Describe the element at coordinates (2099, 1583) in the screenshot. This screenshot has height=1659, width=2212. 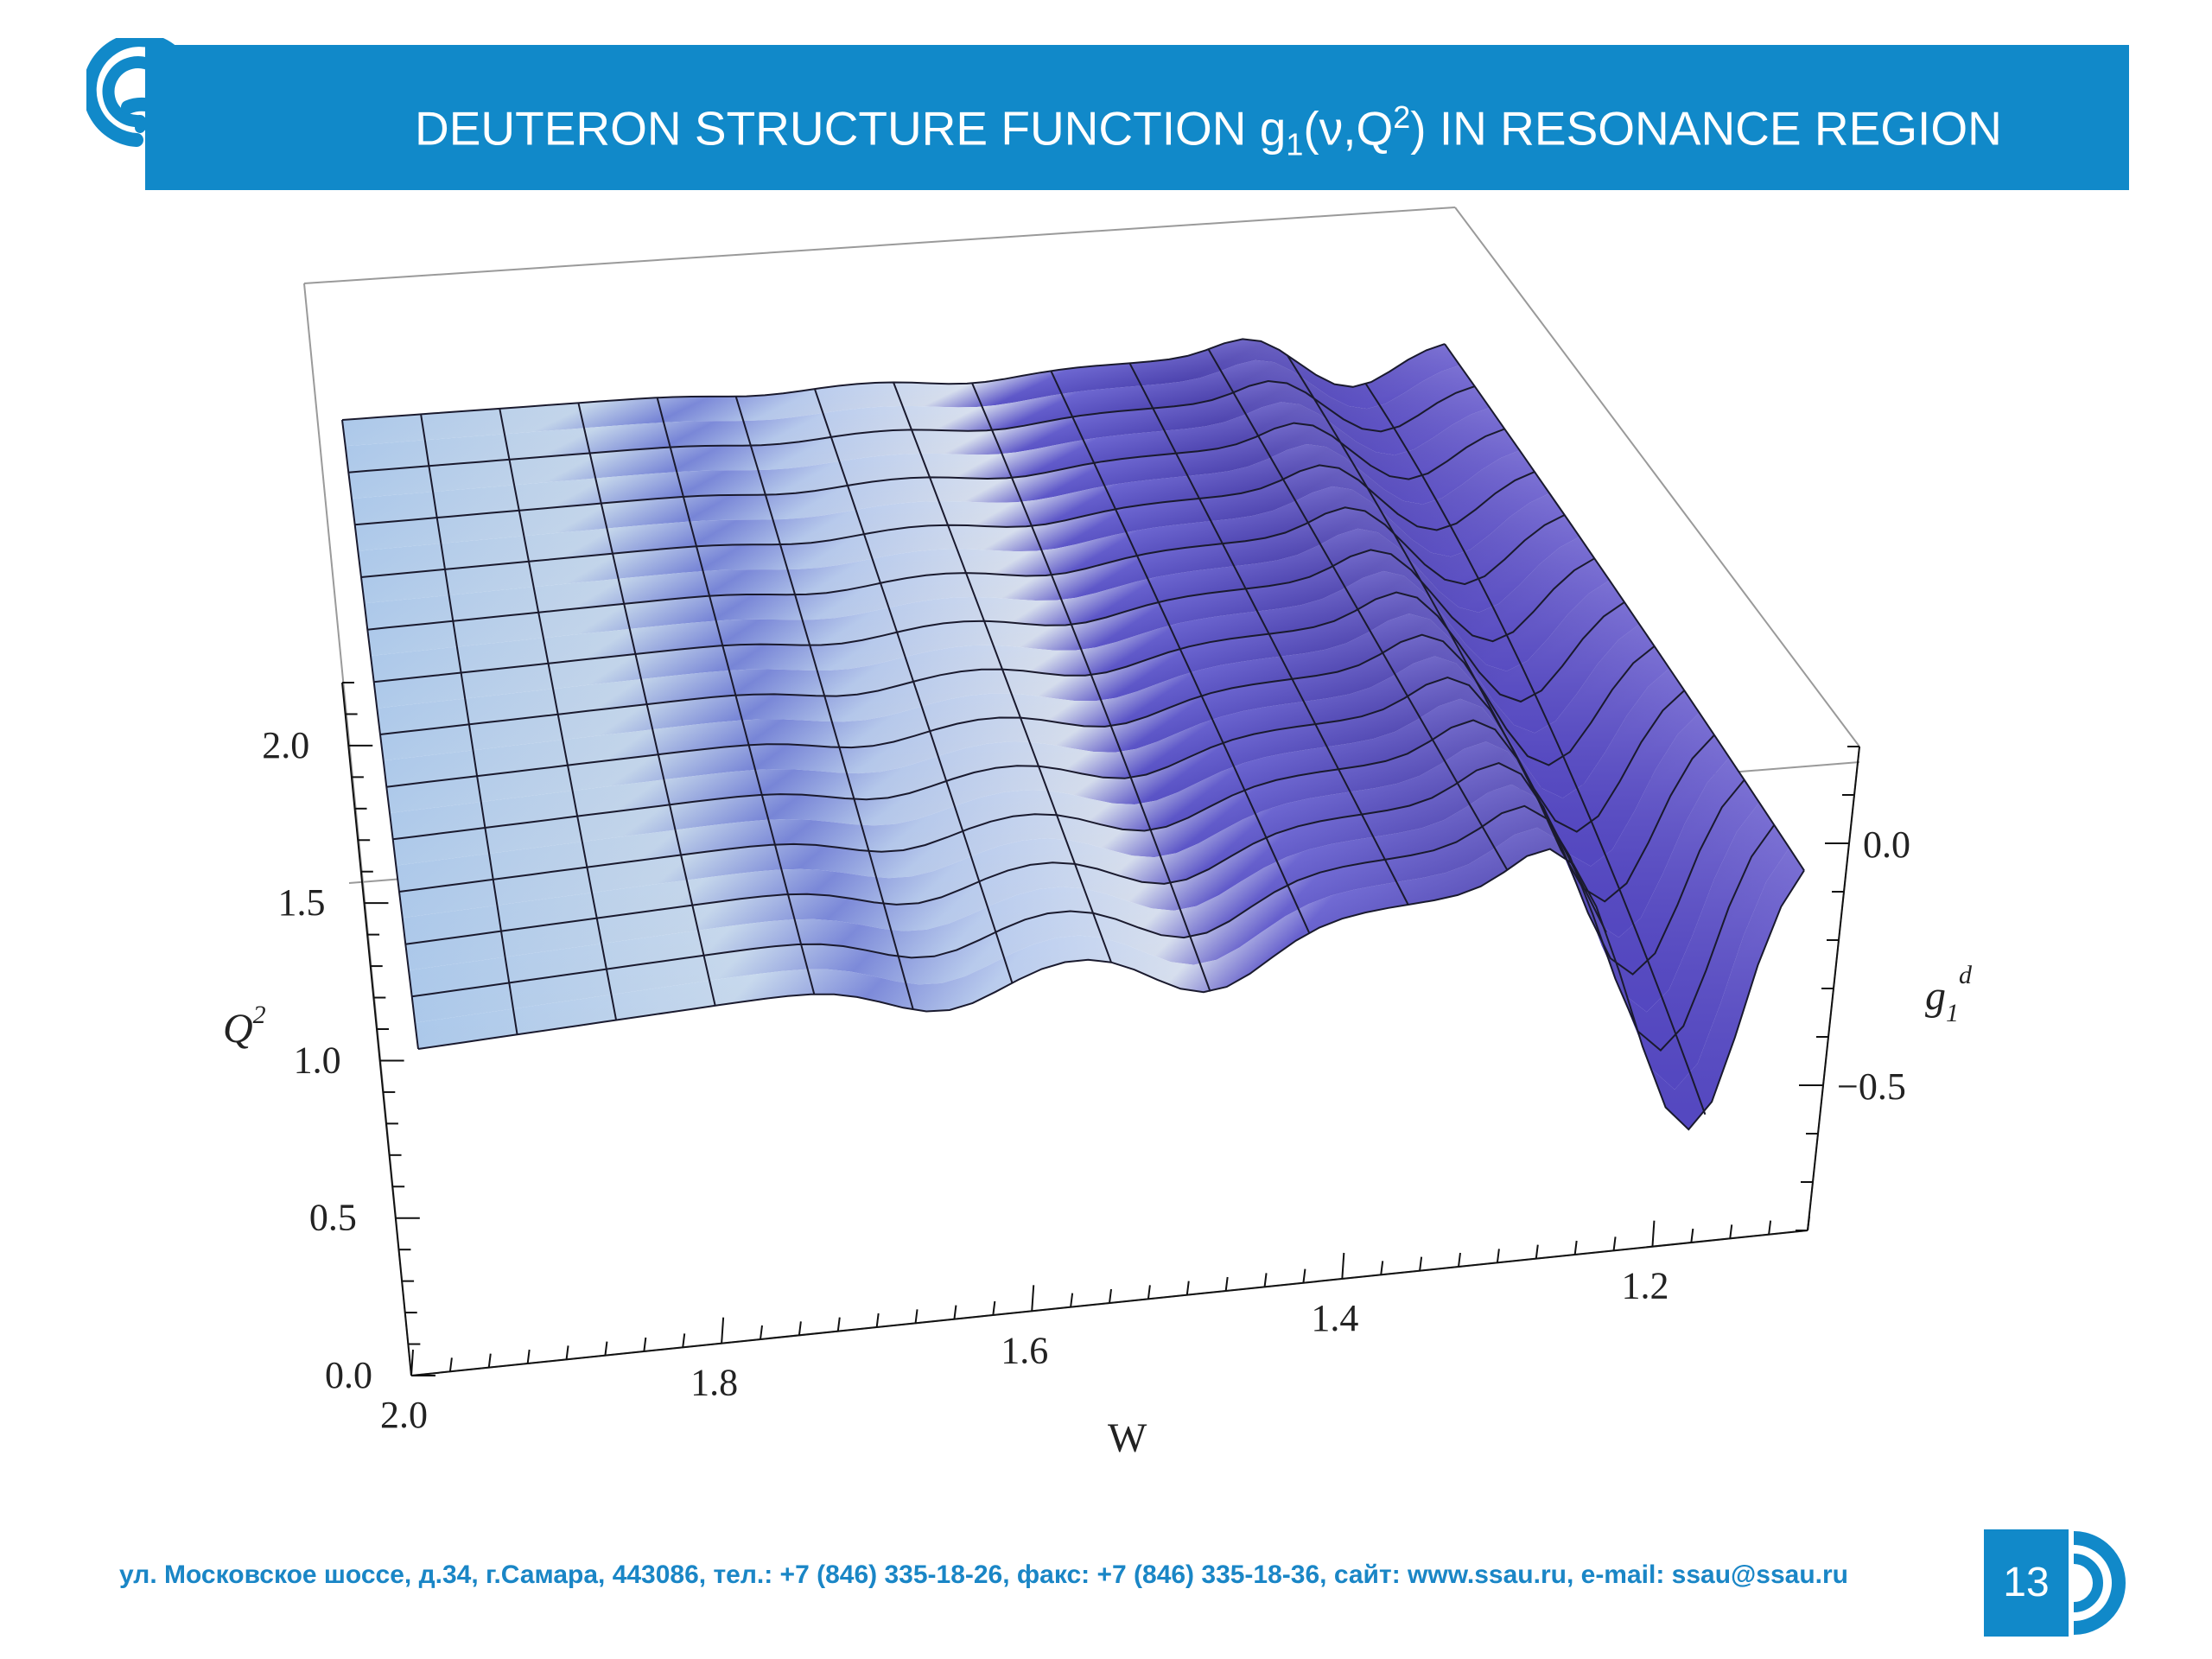
I see `ssau-mark-icon` at that location.